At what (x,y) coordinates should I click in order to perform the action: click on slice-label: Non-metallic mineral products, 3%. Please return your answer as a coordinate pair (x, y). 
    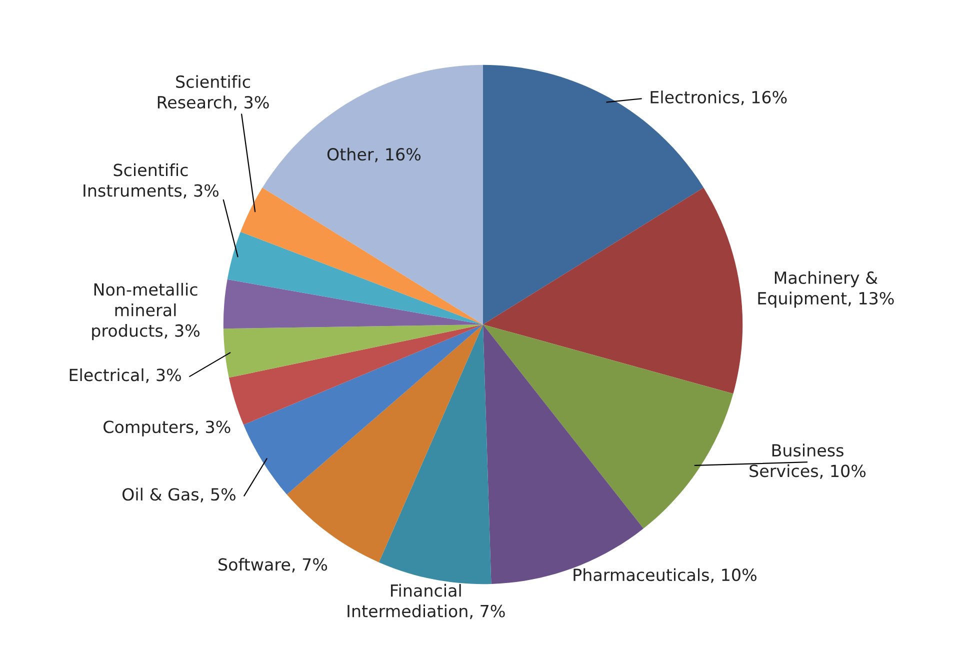
    Looking at the image, I should click on (146, 311).